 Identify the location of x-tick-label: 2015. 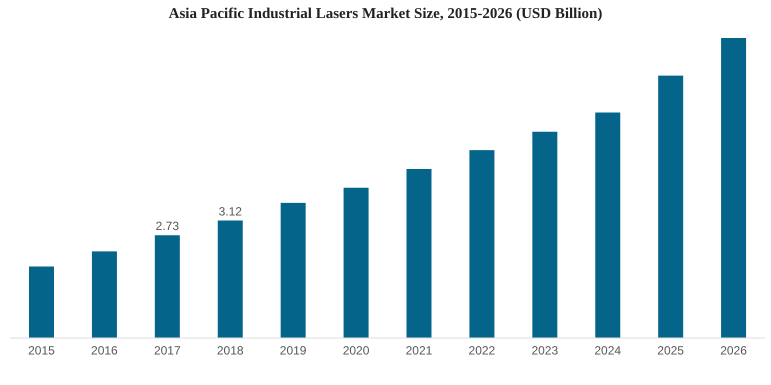
(42, 351).